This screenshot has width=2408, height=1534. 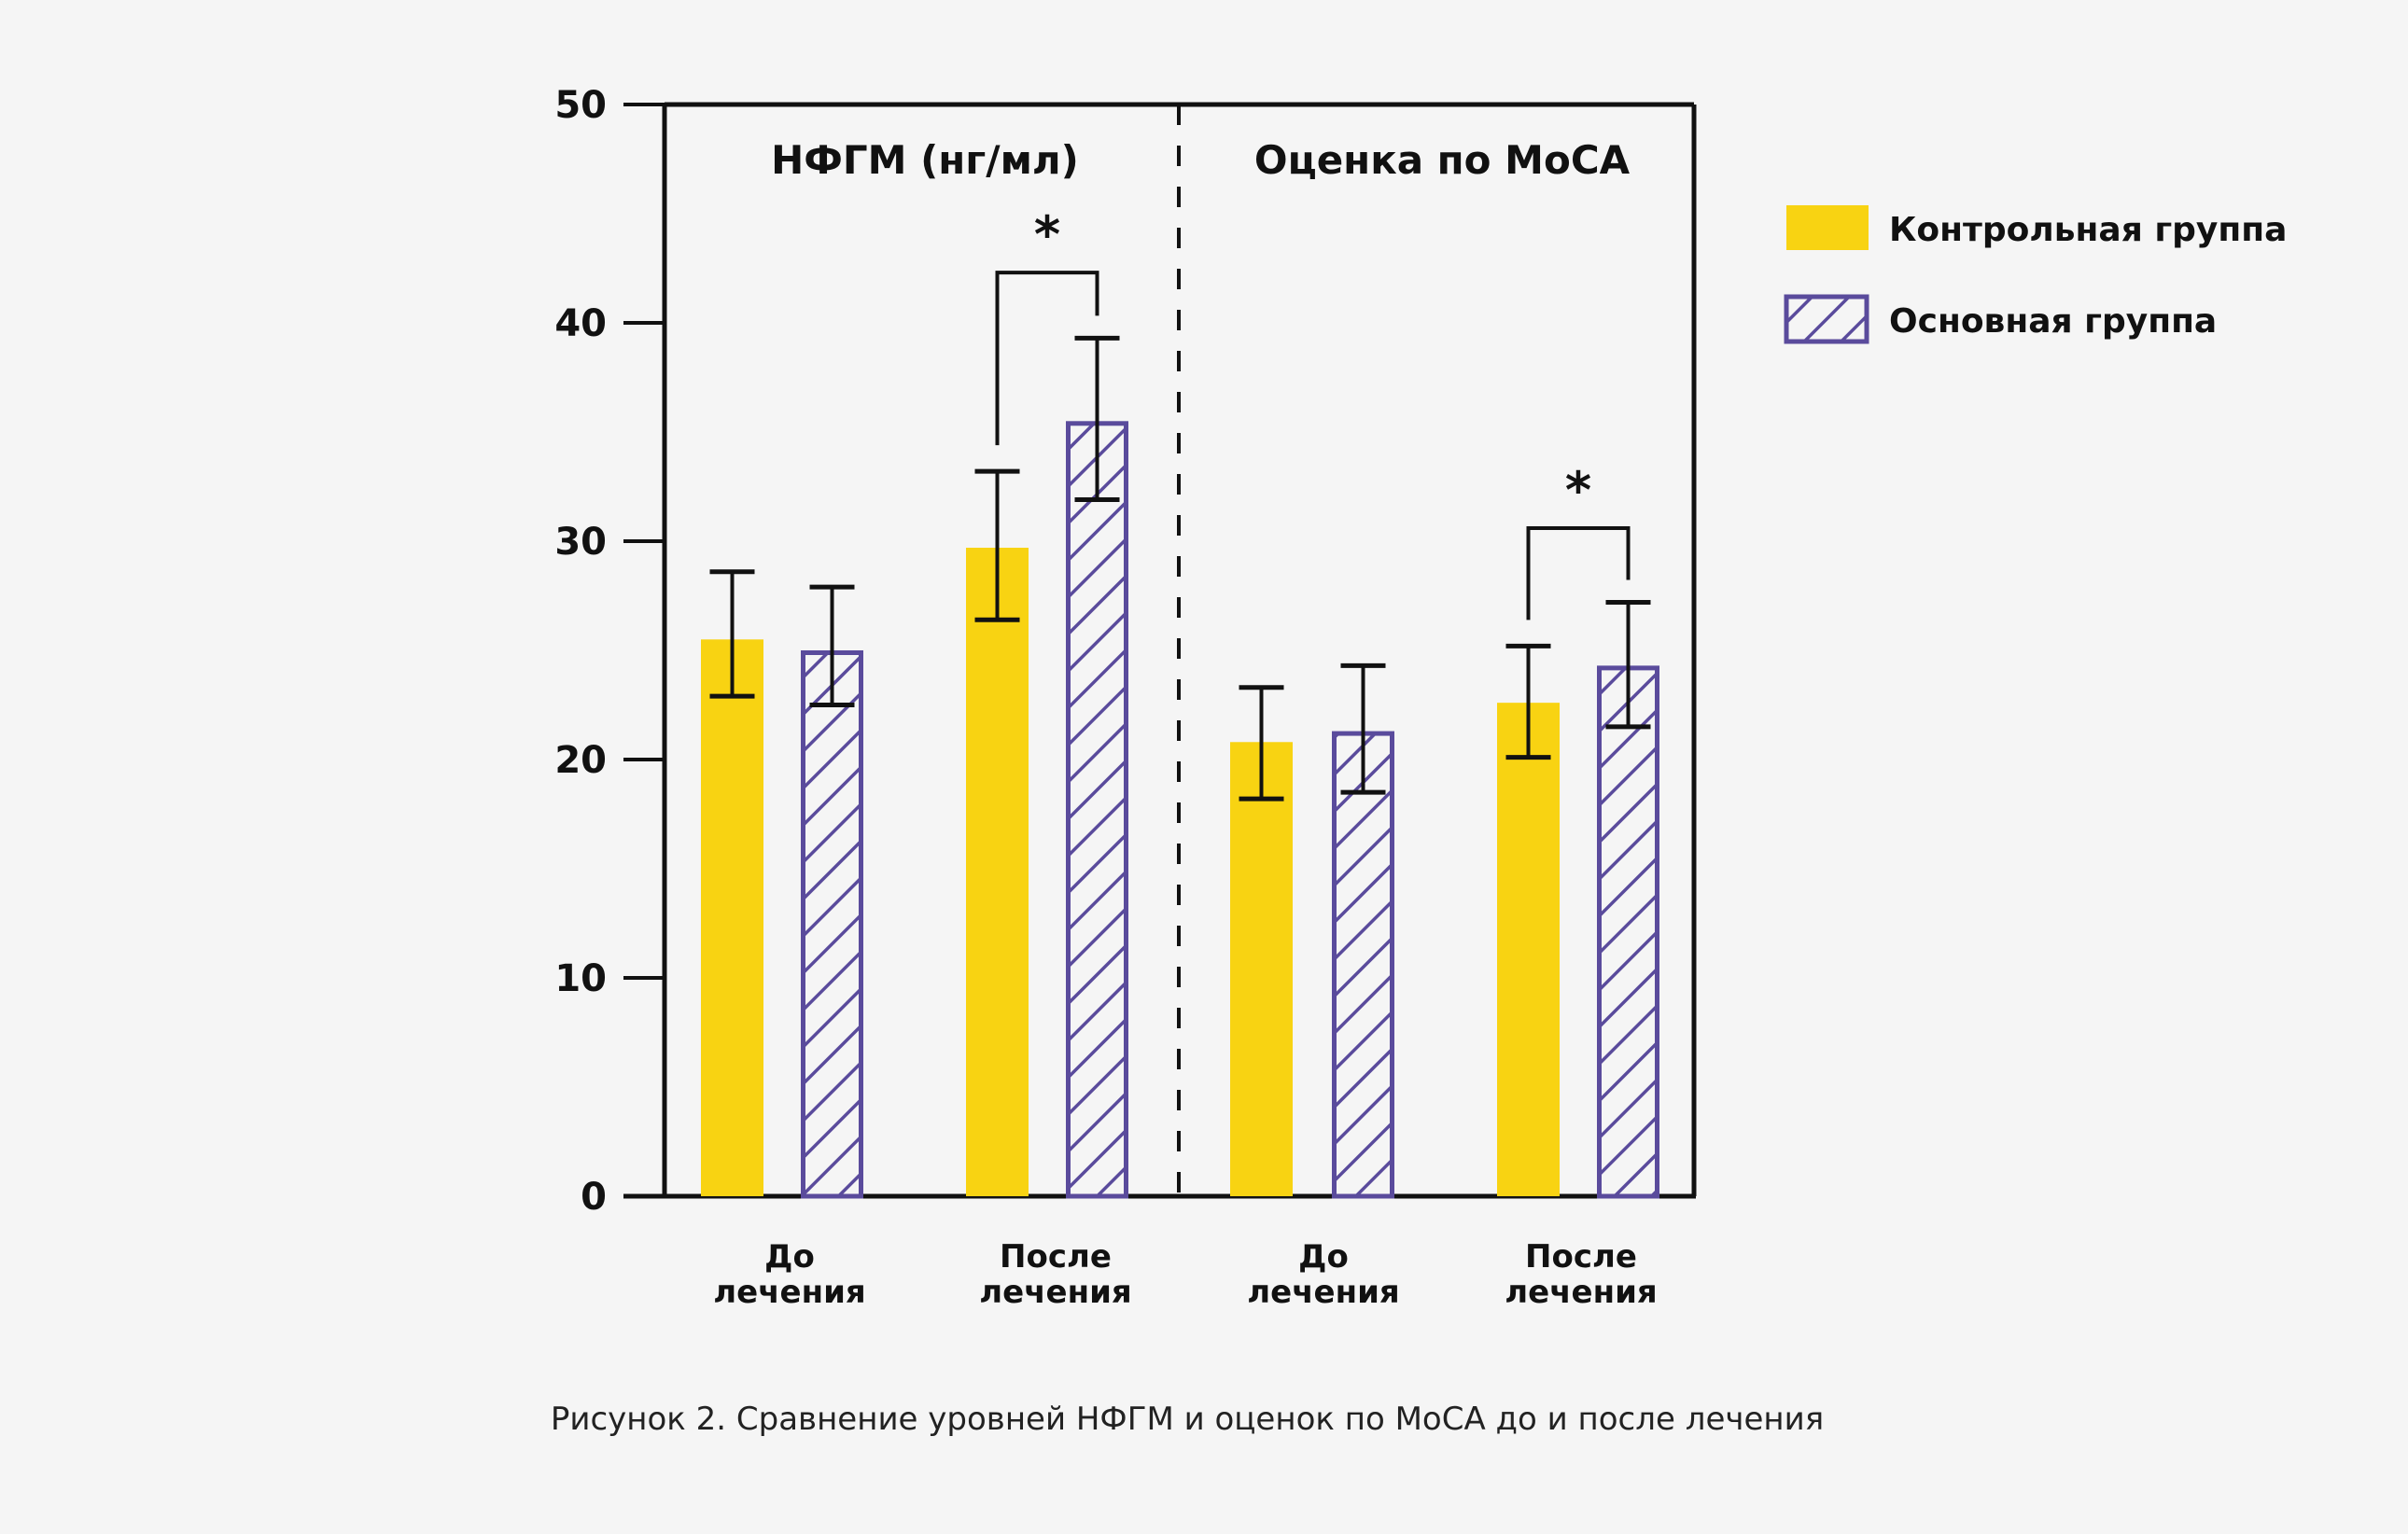 What do you see at coordinates (1827, 228) in the screenshot?
I see `legend-swatch-control` at bounding box center [1827, 228].